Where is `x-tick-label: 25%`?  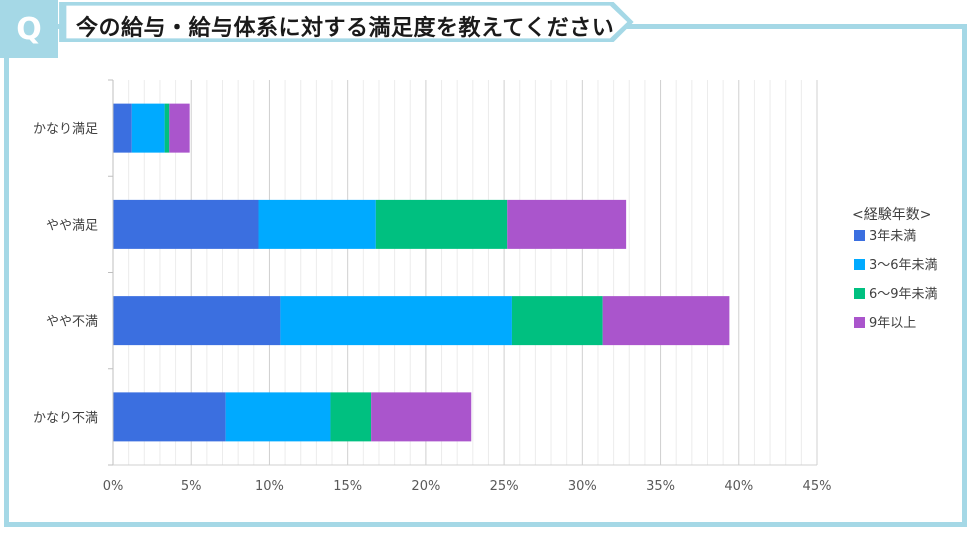
x-tick-label: 25% is located at coordinates (504, 486).